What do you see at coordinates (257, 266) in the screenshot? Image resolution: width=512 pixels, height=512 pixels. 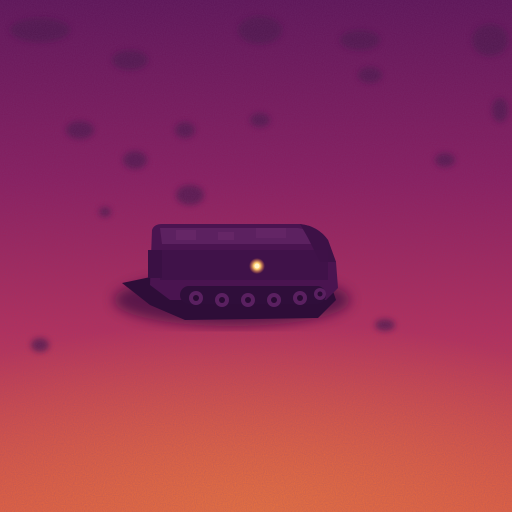 I see `heat-hotspot-core` at bounding box center [257, 266].